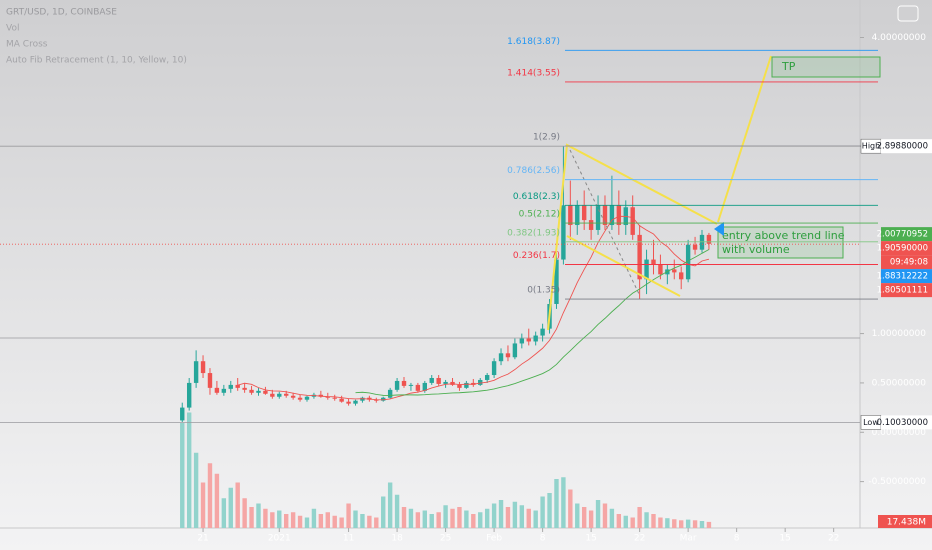 This screenshot has height=550, width=932. Describe the element at coordinates (61, 13) in the screenshot. I see `legend-symbol: GRT/USD, 1D, COINBASE` at that location.